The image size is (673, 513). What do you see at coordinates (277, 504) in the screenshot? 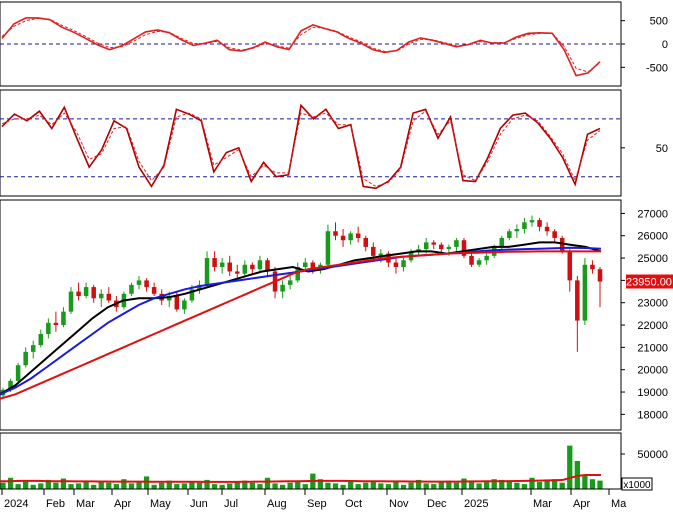
I see `x-tick-label: Aug` at bounding box center [277, 504].